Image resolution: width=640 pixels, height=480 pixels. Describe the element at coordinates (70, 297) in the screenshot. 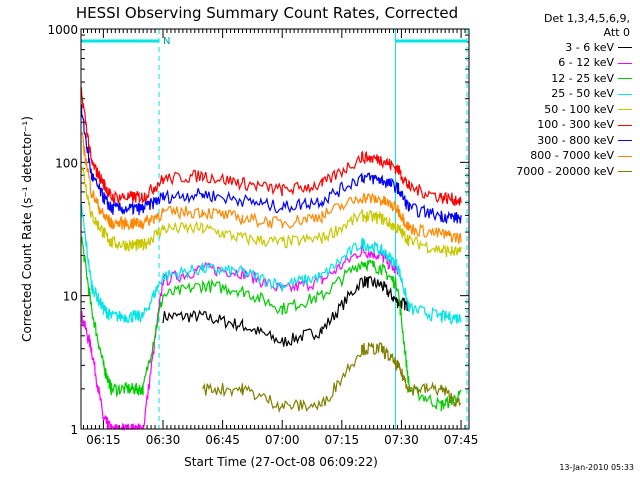

I see `y-tick-label-10: 10` at that location.